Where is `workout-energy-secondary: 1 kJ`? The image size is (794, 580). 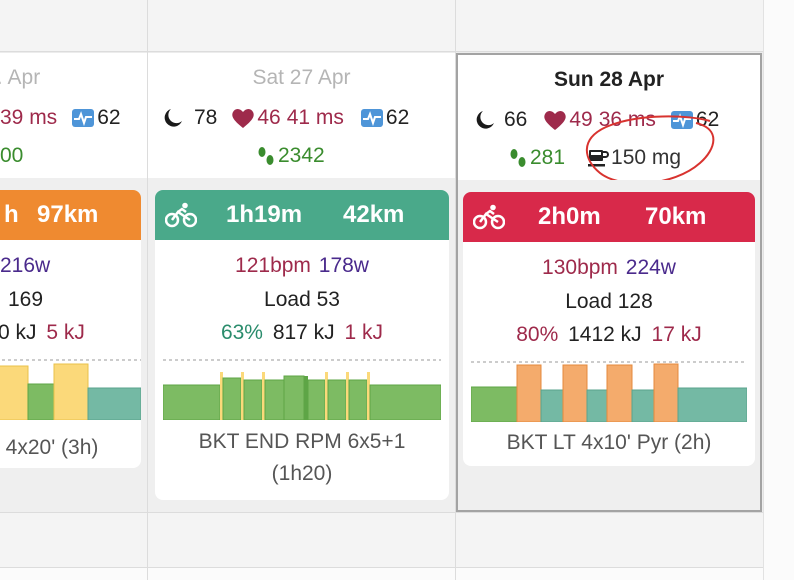
workout-energy-secondary: 1 kJ is located at coordinates (364, 332).